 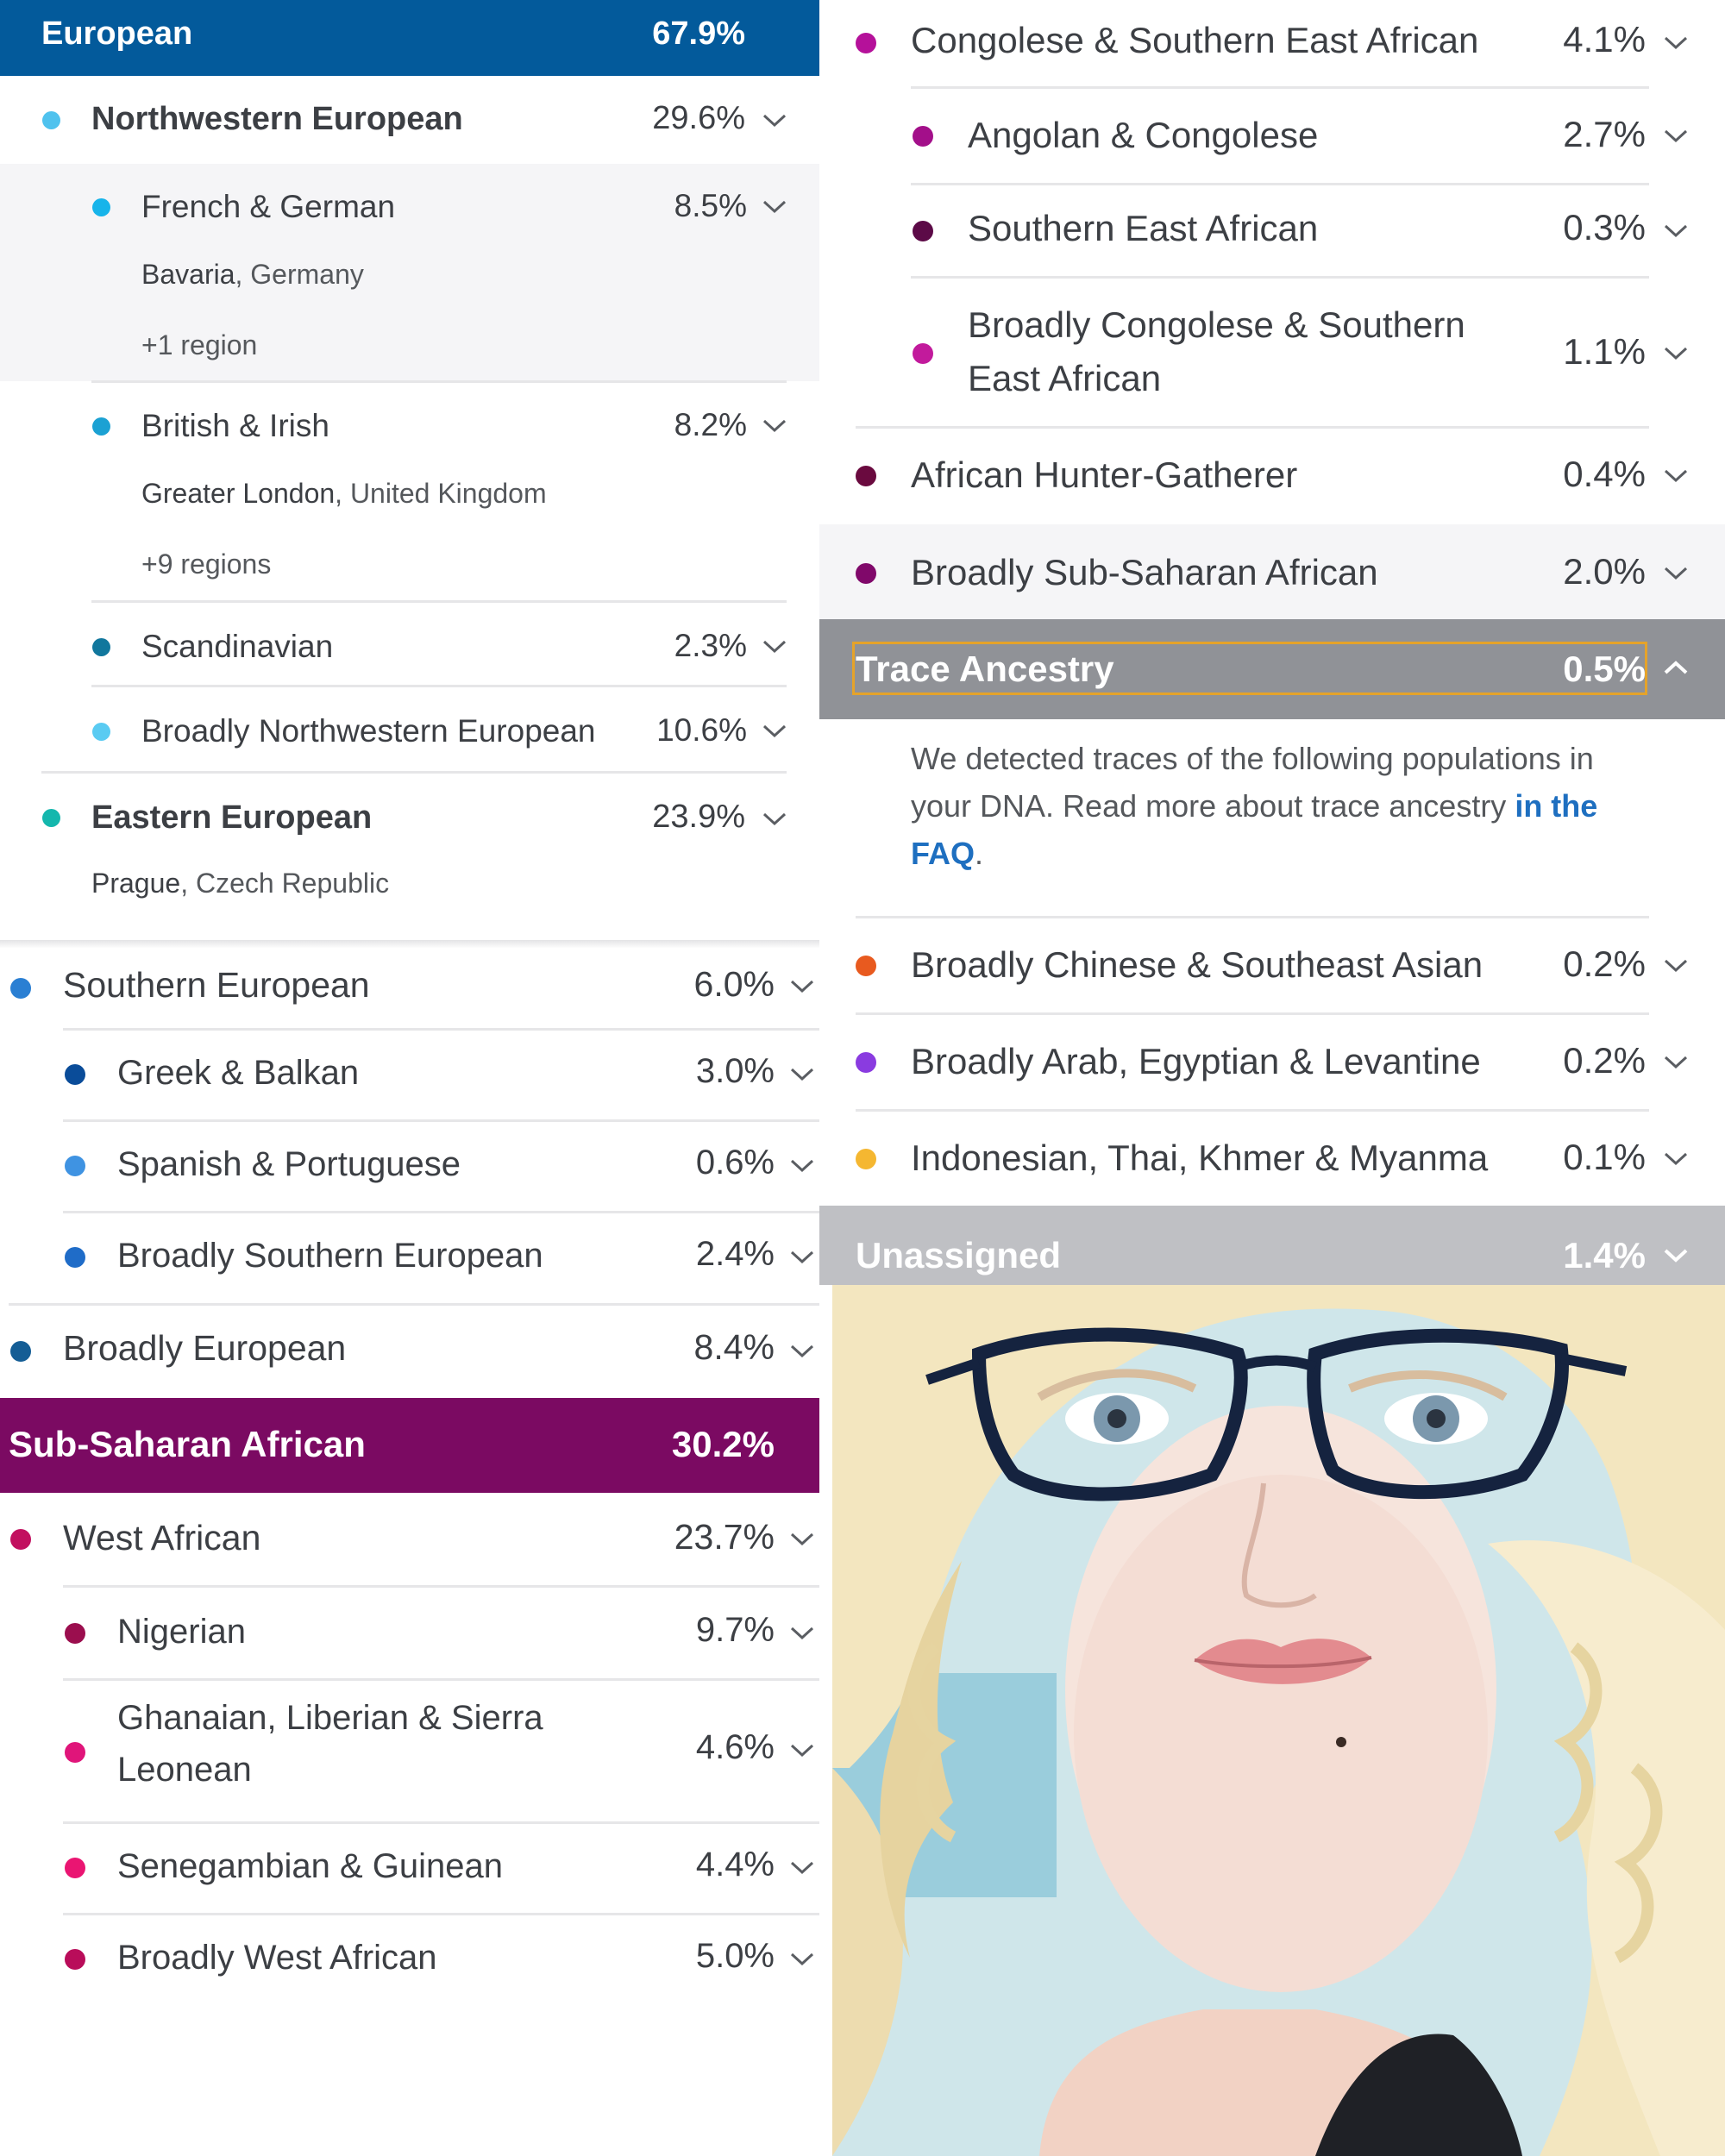 What do you see at coordinates (1556, 806) in the screenshot?
I see `faq-link: in the` at bounding box center [1556, 806].